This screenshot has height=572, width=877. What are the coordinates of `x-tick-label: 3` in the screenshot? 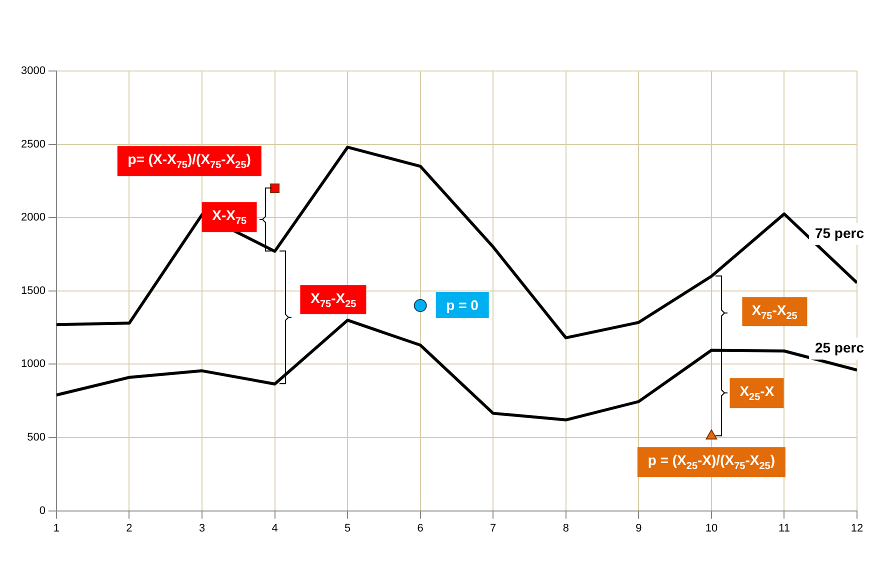 It's located at (202, 528).